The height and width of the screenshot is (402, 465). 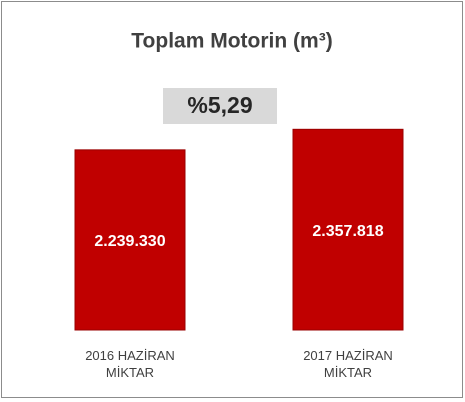 I want to click on annotation: %5,29, so click(x=219, y=105).